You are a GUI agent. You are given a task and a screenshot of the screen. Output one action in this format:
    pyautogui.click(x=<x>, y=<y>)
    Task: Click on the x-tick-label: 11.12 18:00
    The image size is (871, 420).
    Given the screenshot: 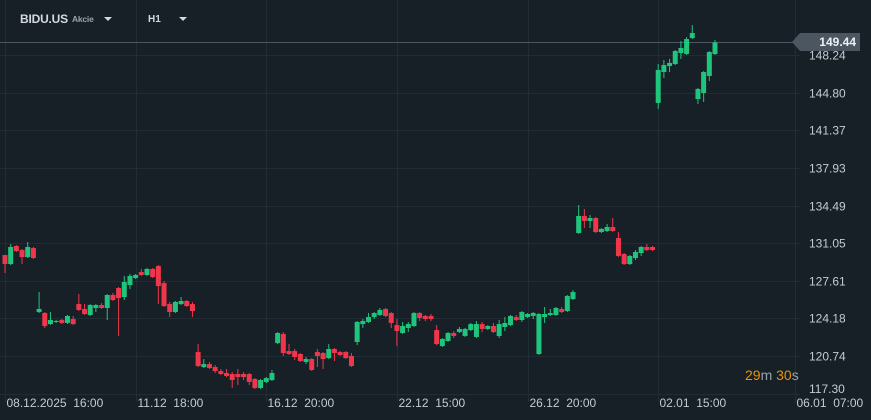 What is the action you would take?
    pyautogui.click(x=171, y=403)
    